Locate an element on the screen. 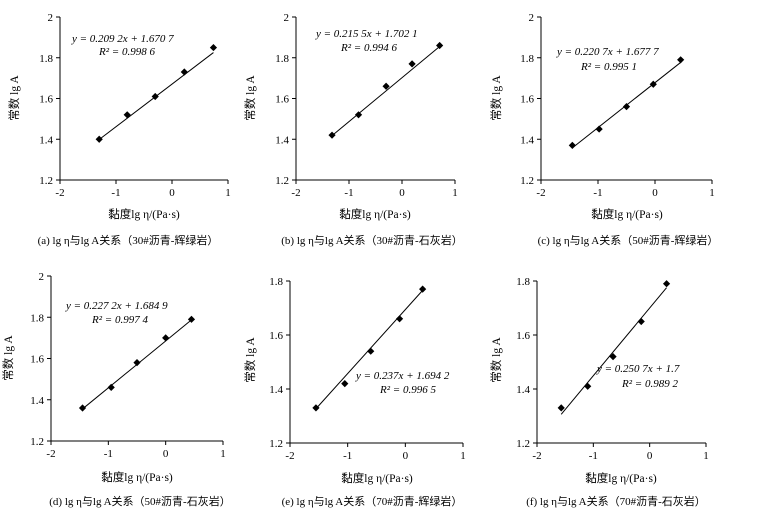 The height and width of the screenshot is (517, 757). r-squared: R² = 0.994 6 is located at coordinates (368, 48).